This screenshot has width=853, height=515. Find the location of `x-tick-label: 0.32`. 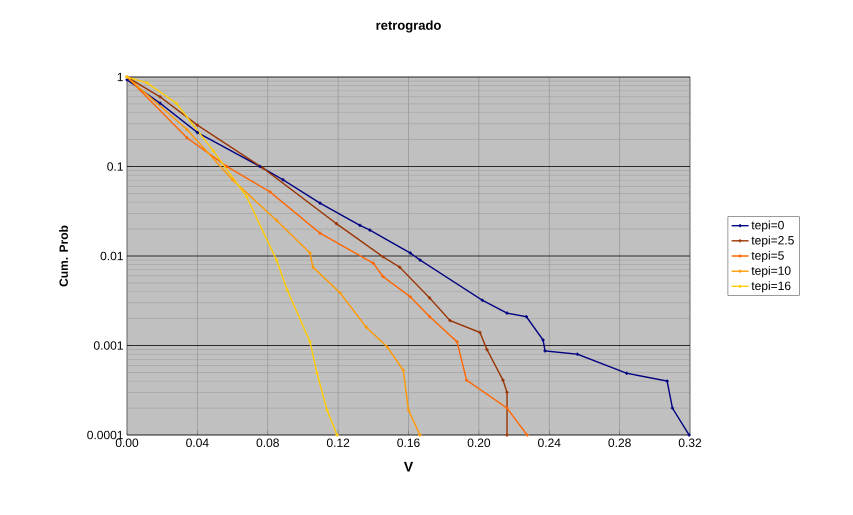

x-tick-label: 0.32 is located at coordinates (690, 443).